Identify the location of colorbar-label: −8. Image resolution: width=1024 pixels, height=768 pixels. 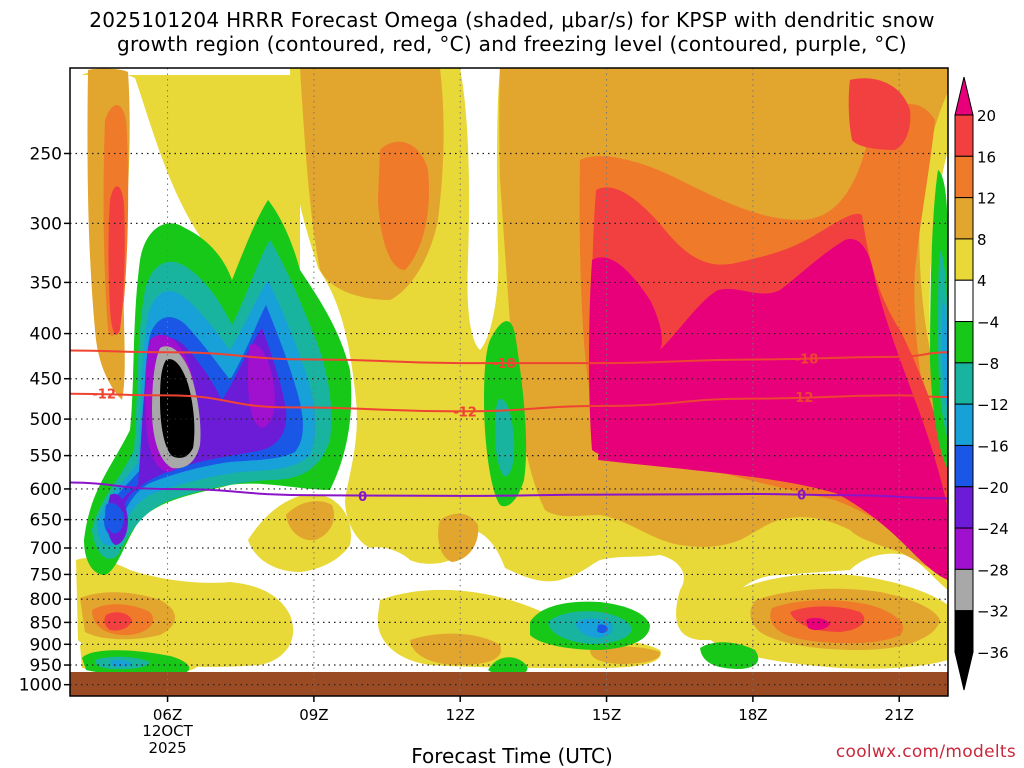
(988, 364).